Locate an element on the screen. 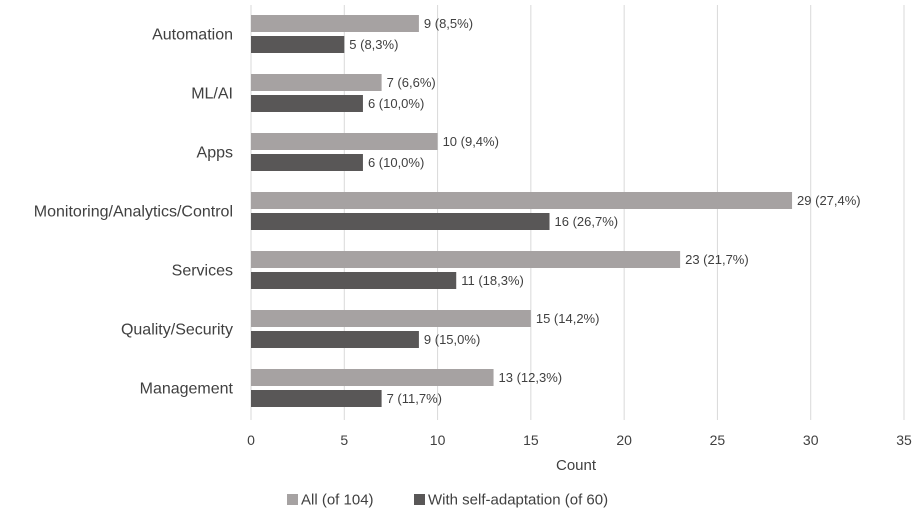  legend-label: All (of 104) is located at coordinates (337, 500).